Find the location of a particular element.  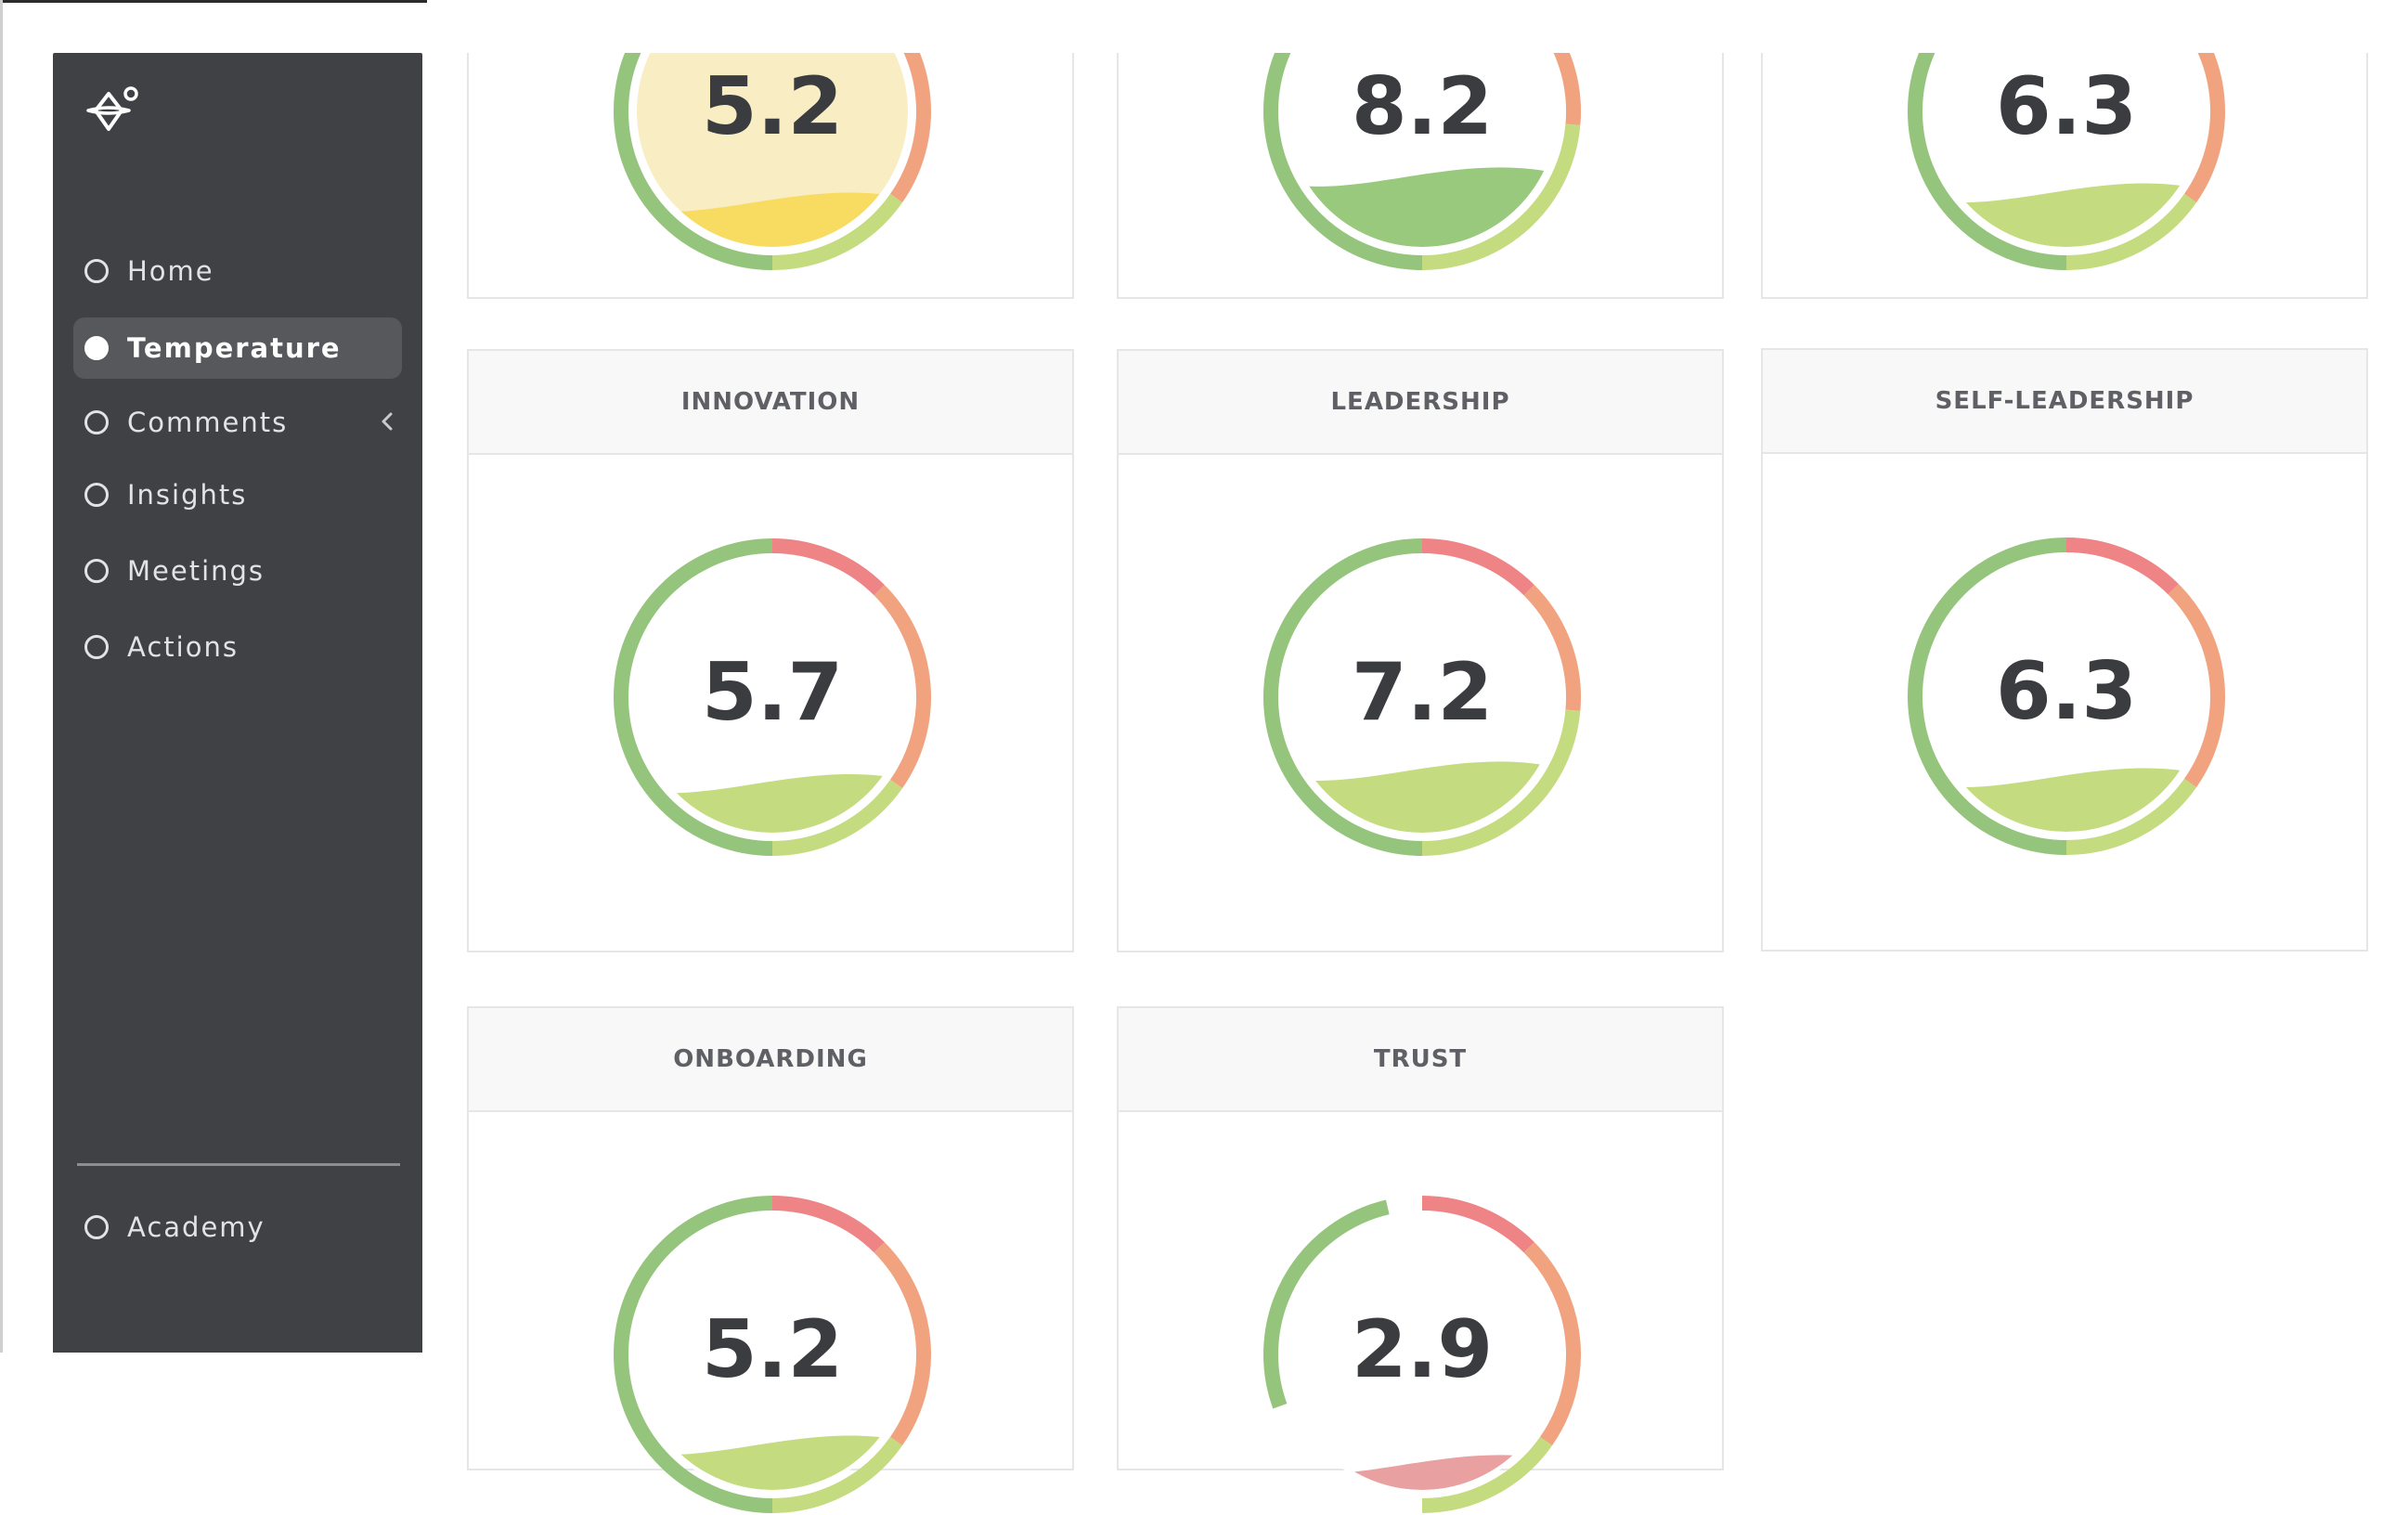

sidebar-divider is located at coordinates (238, 1165).